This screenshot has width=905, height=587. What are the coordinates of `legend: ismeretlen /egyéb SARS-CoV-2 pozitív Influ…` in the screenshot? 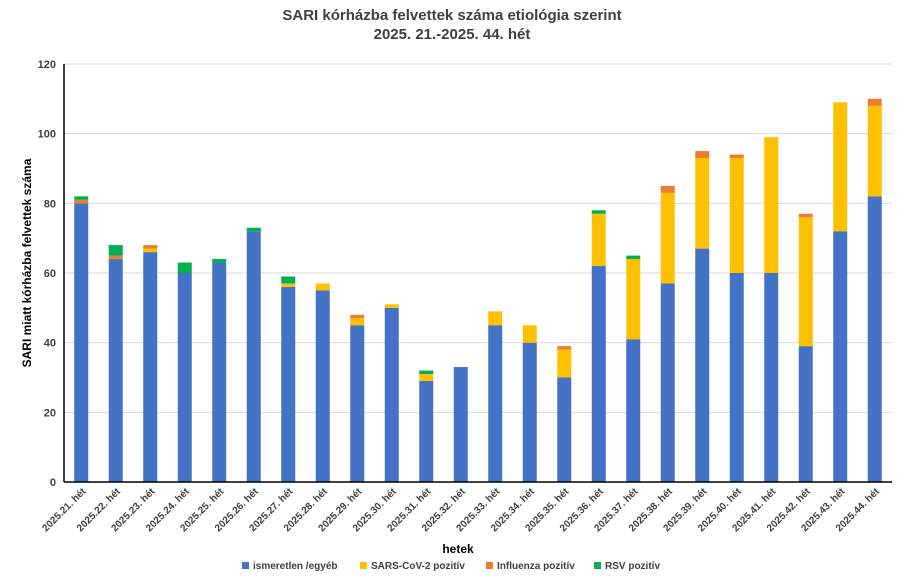 It's located at (451, 566).